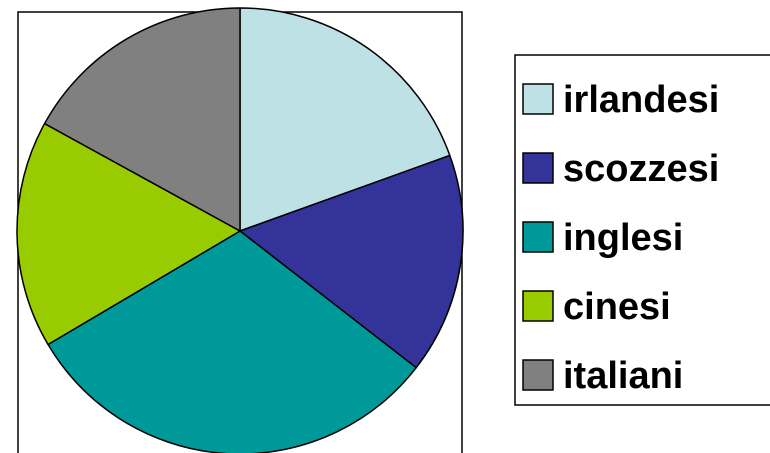 The height and width of the screenshot is (453, 770). I want to click on legend-swatch-italiani, so click(538, 375).